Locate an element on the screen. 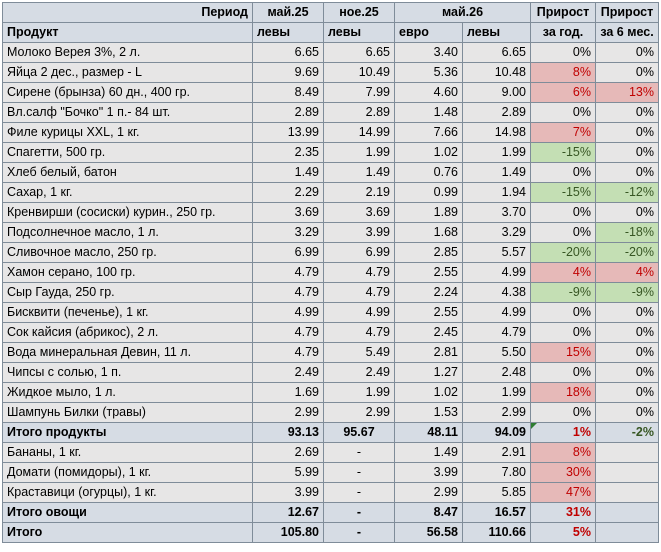 The height and width of the screenshot is (552, 661). cell-may26-lev: 1.99 is located at coordinates (496, 392).